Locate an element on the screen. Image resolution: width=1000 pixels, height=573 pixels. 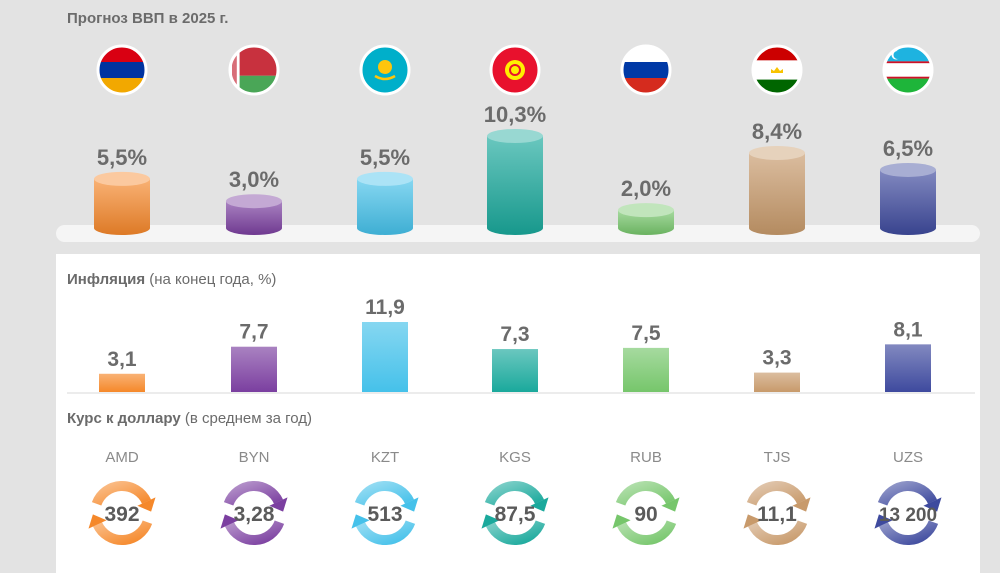
flag-belarus-icon is located at coordinates (254, 70).